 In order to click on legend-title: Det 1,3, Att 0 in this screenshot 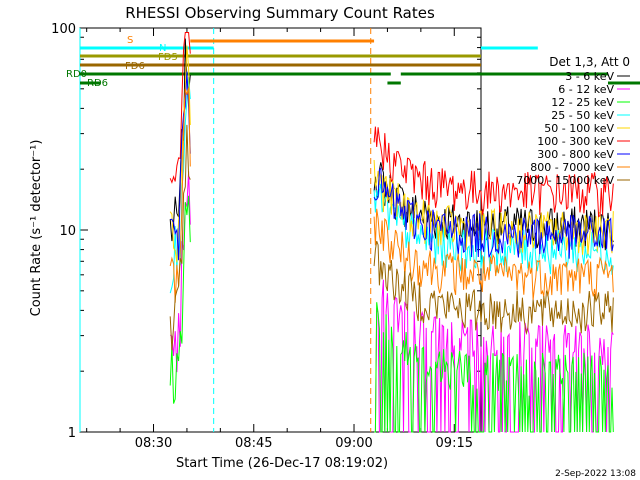, I will do `click(589, 62)`.